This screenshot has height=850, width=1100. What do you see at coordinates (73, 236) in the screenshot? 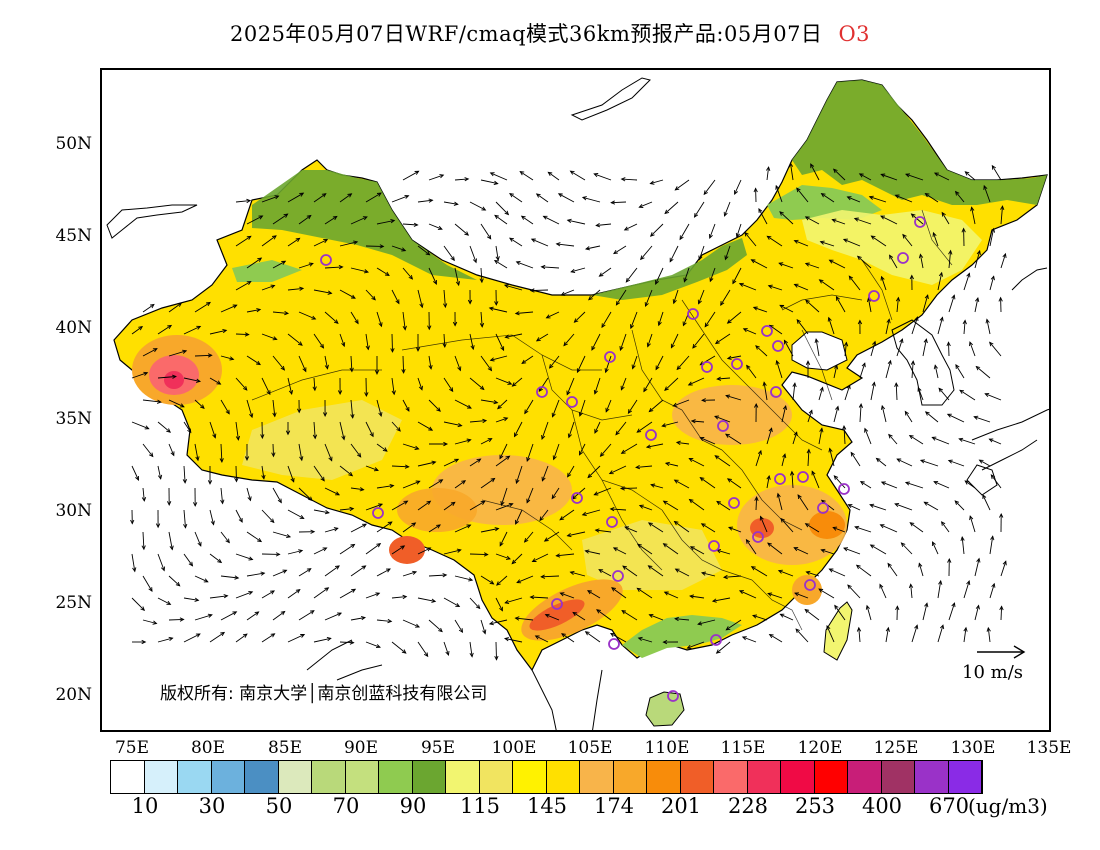
I see `lat-label-45n: 45N` at bounding box center [73, 236].